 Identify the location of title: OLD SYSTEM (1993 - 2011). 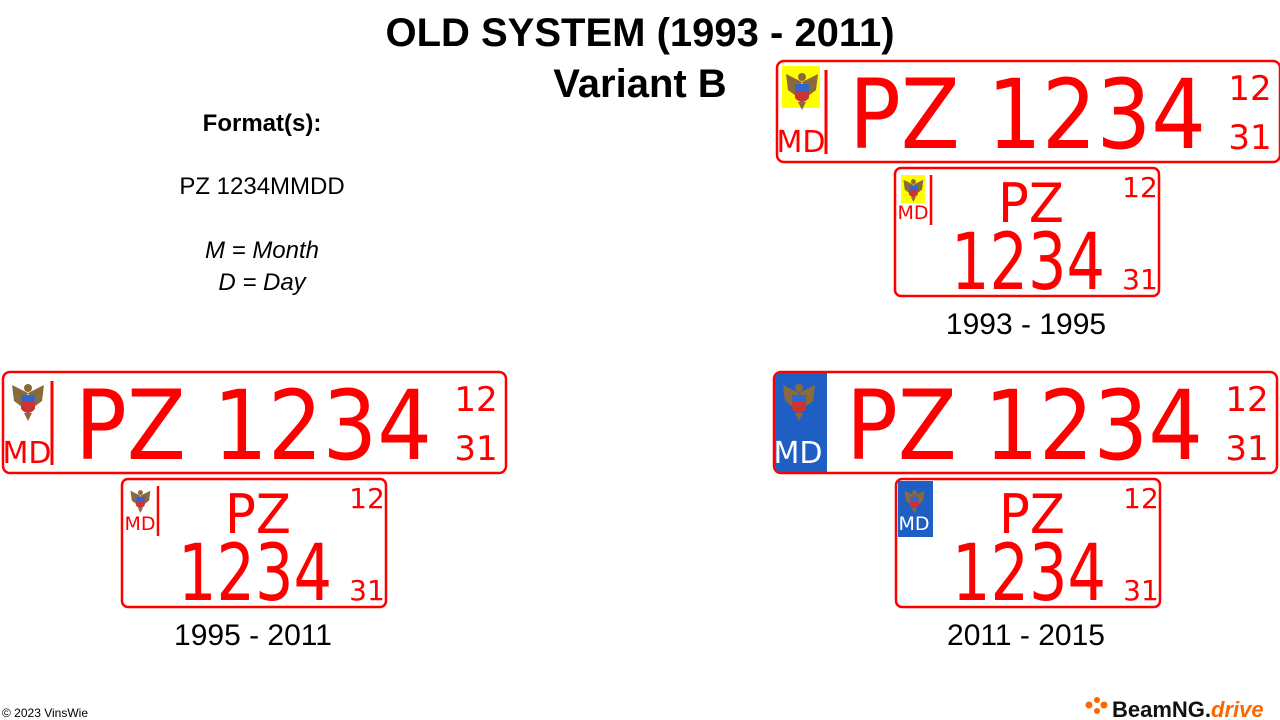
(639, 33).